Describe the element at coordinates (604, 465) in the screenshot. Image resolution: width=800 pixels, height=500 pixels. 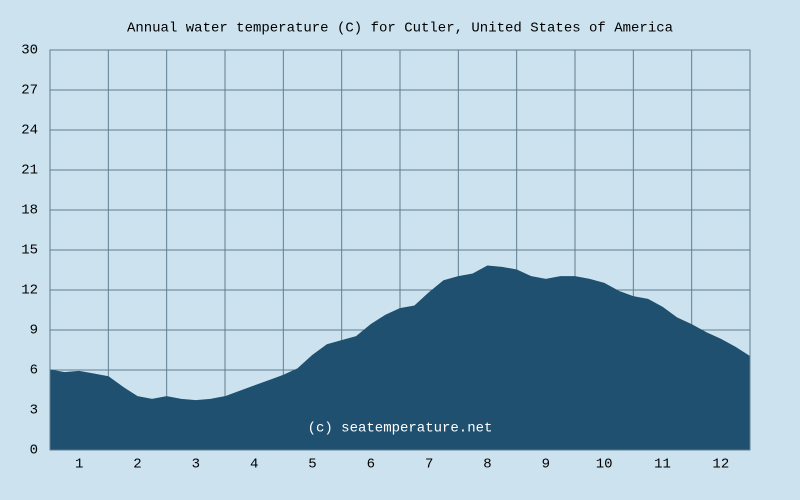
I see `x-tick-label: 10` at that location.